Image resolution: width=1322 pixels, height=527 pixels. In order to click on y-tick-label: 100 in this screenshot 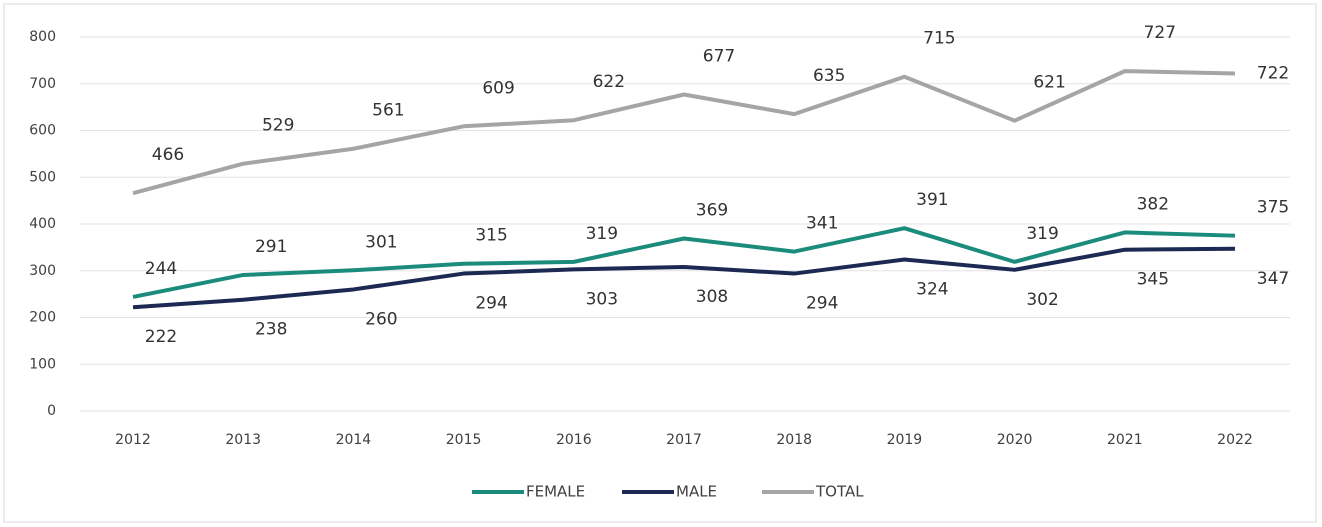, I will do `click(42, 364)`.